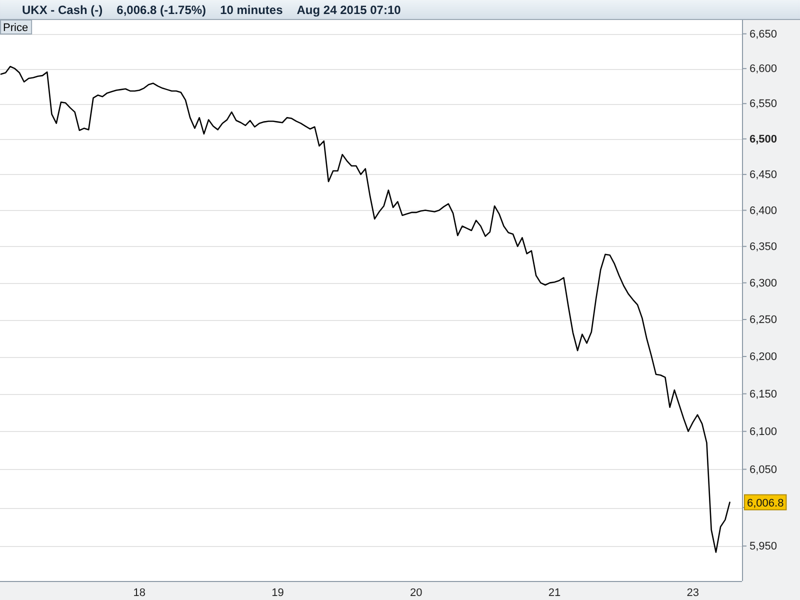 The height and width of the screenshot is (600, 800). What do you see at coordinates (764, 357) in the screenshot?
I see `y-tick-label: 6,200` at bounding box center [764, 357].